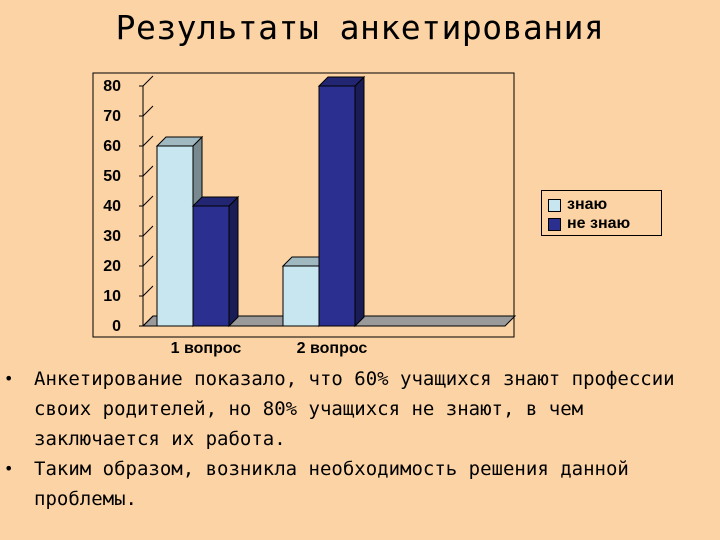 This screenshot has height=540, width=720. What do you see at coordinates (554, 205) in the screenshot?
I see `legend-swatch-know` at bounding box center [554, 205].